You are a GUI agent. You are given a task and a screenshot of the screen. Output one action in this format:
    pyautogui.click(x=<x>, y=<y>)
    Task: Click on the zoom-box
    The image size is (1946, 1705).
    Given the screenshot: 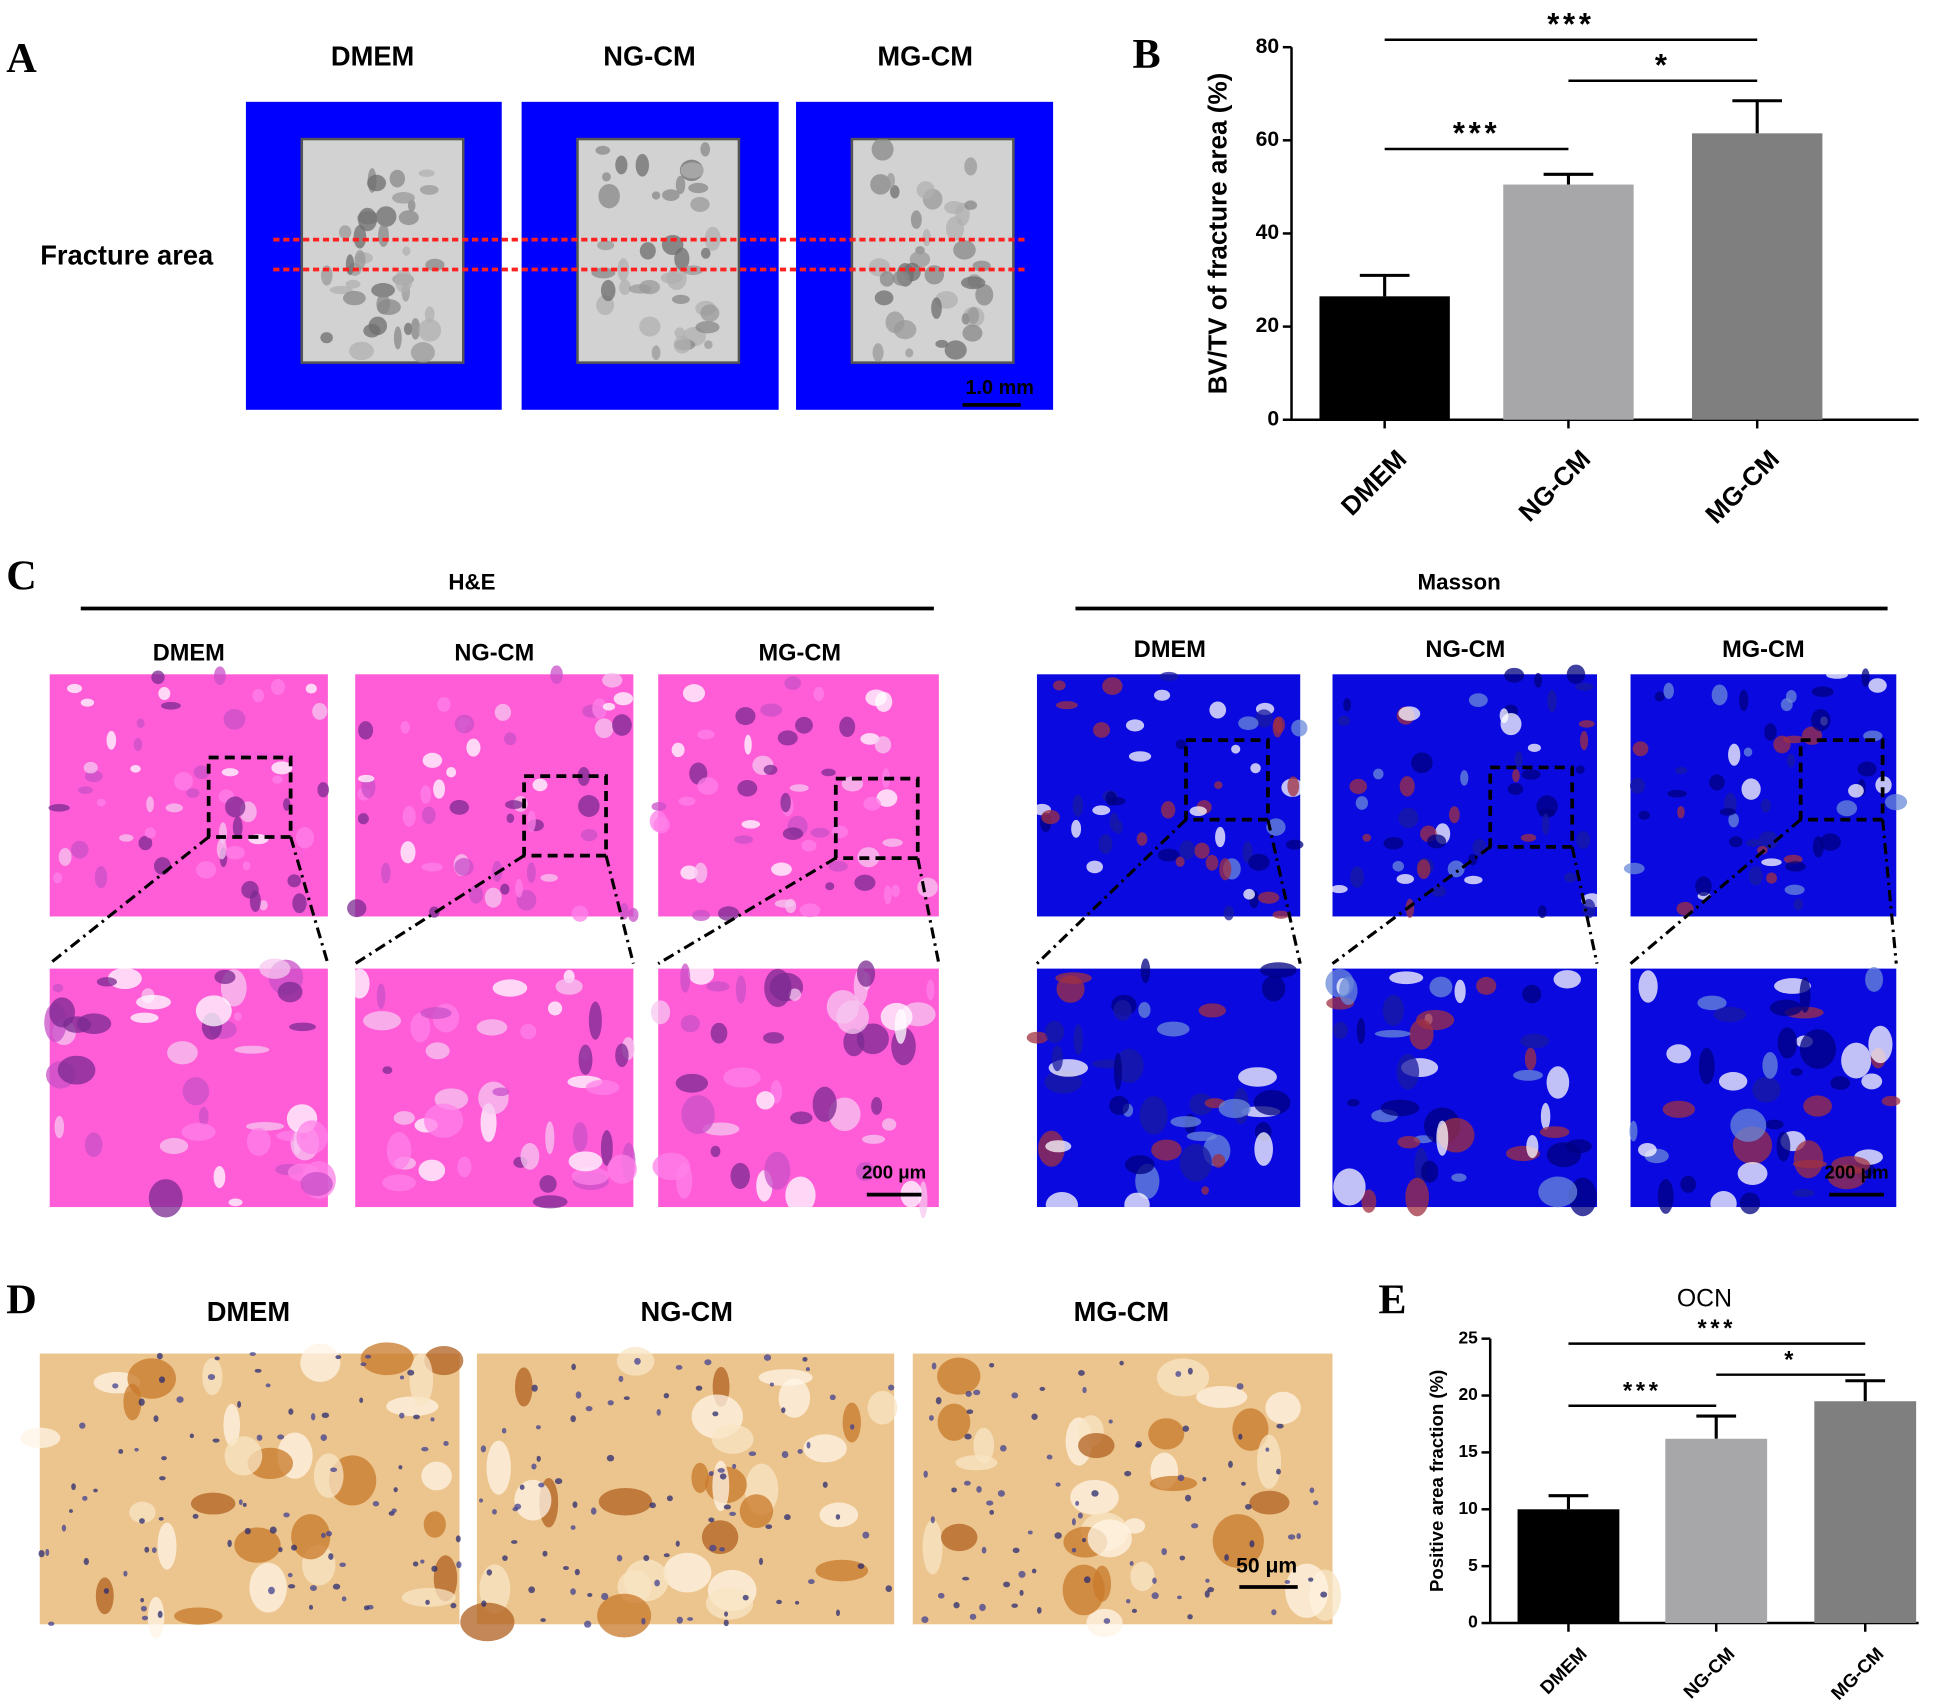 What is the action you would take?
    pyautogui.click(x=1531, y=807)
    